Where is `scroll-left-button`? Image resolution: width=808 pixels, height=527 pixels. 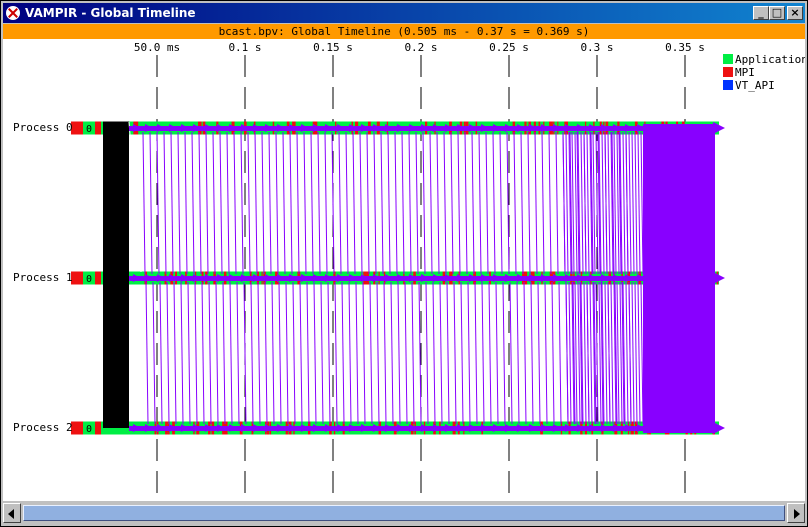 scroll-left-button is located at coordinates (12, 513).